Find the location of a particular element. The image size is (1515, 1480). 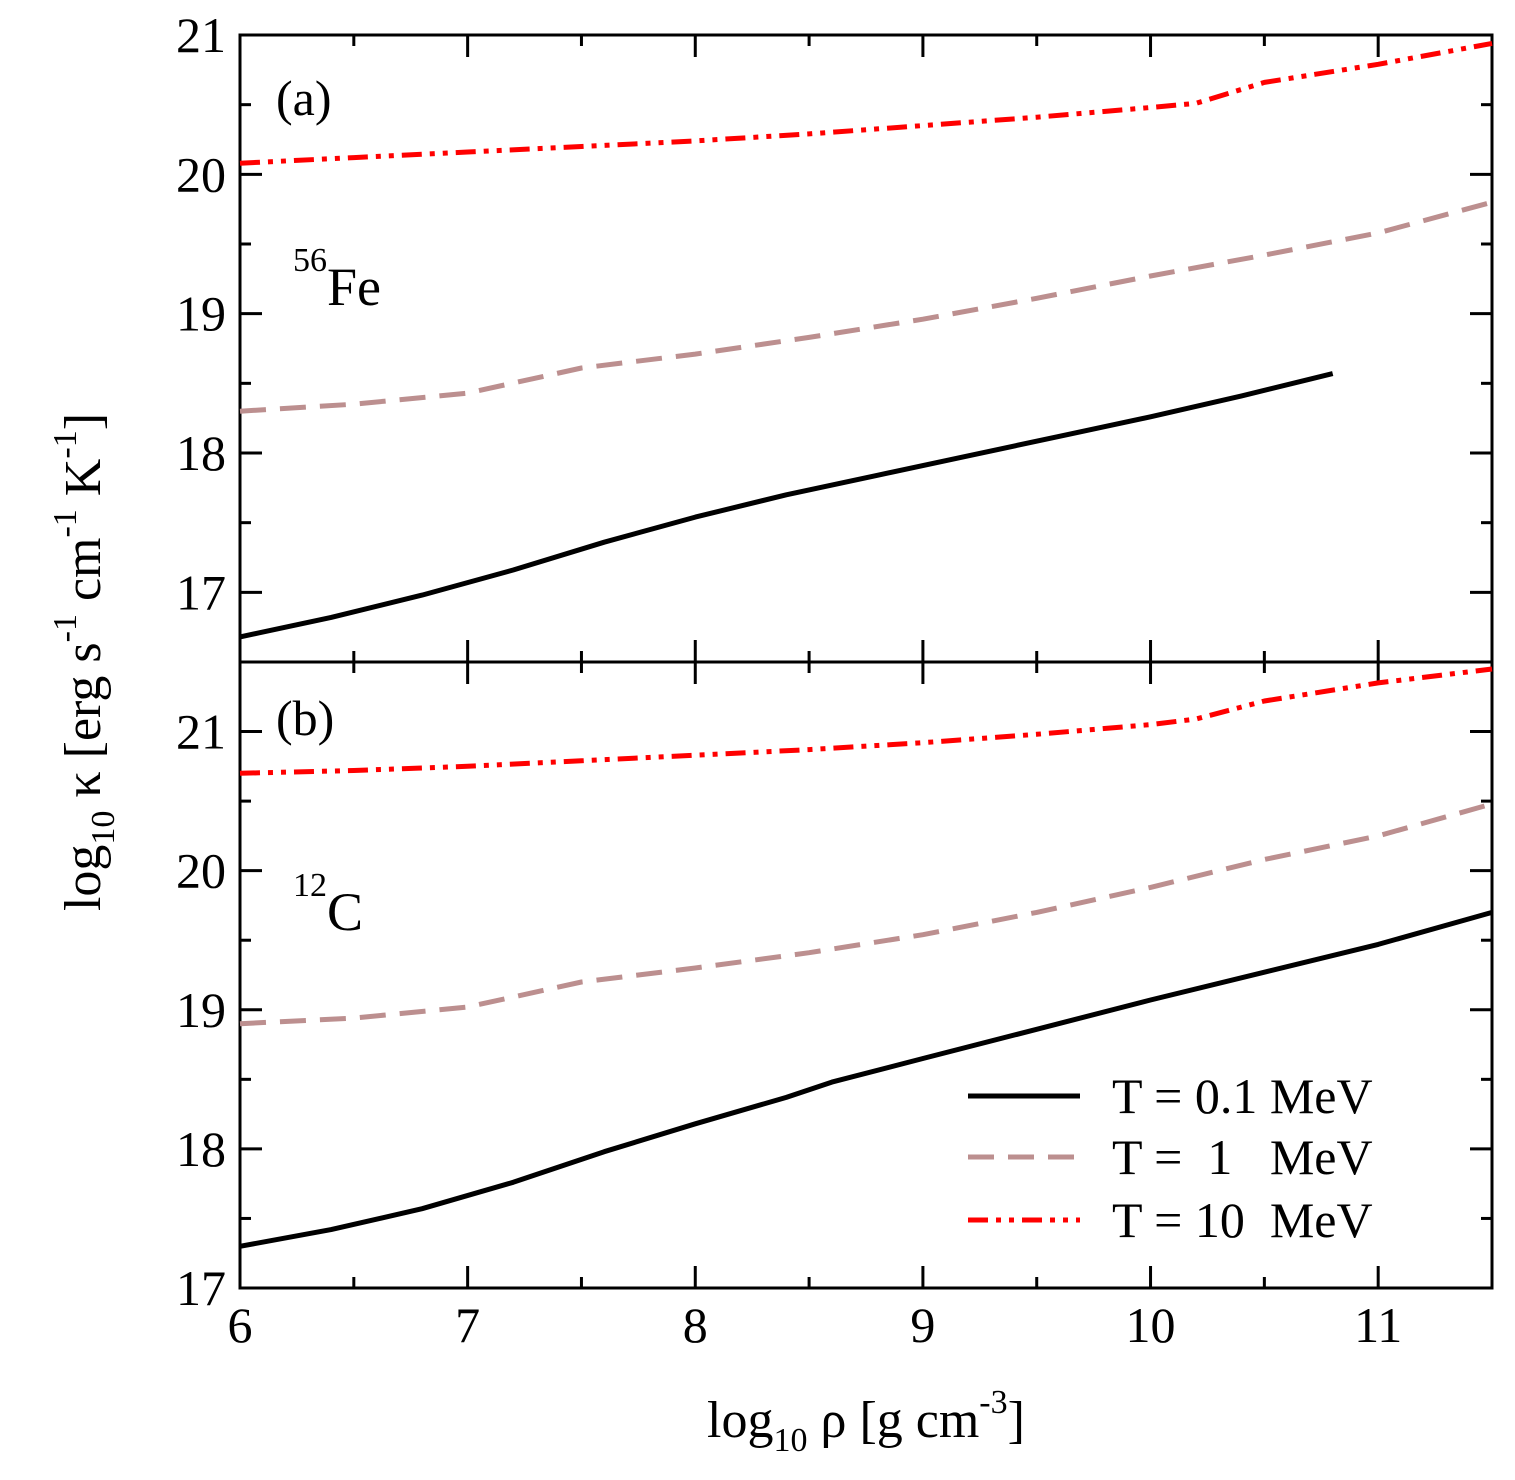

y-tick-label-b: 20 is located at coordinates (201, 871).